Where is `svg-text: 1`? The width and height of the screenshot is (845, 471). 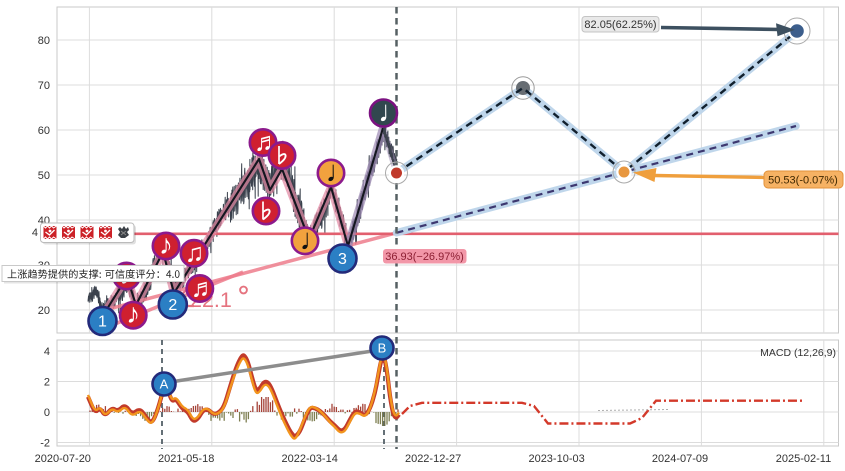 svg-text: 1 is located at coordinates (102, 322).